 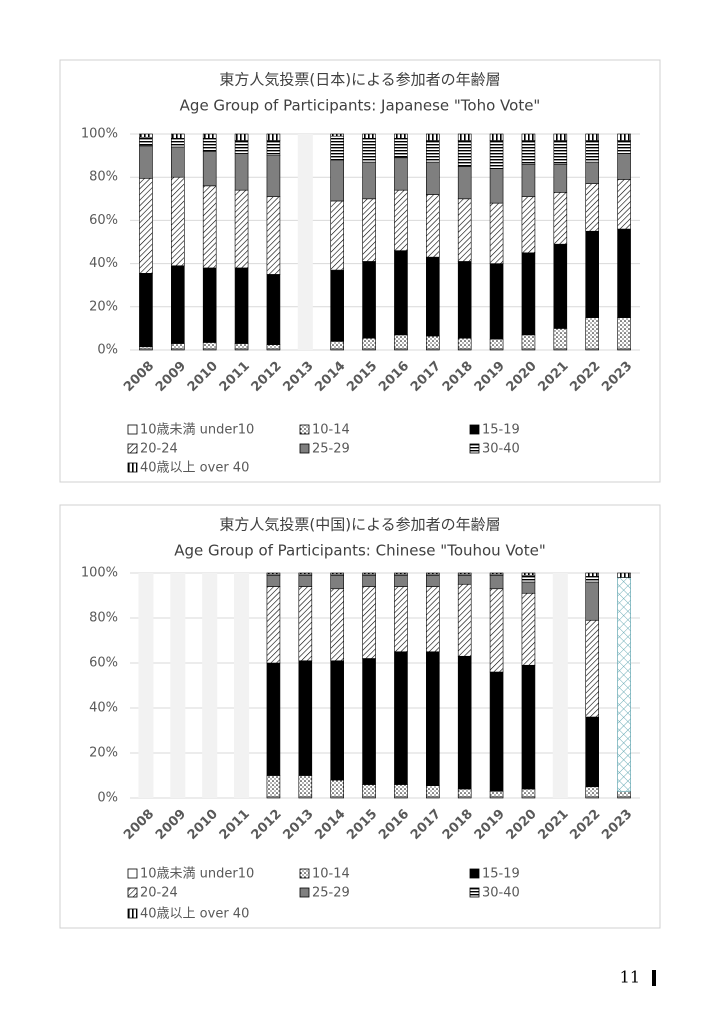 I want to click on legend-label: 20-24, so click(x=159, y=449).